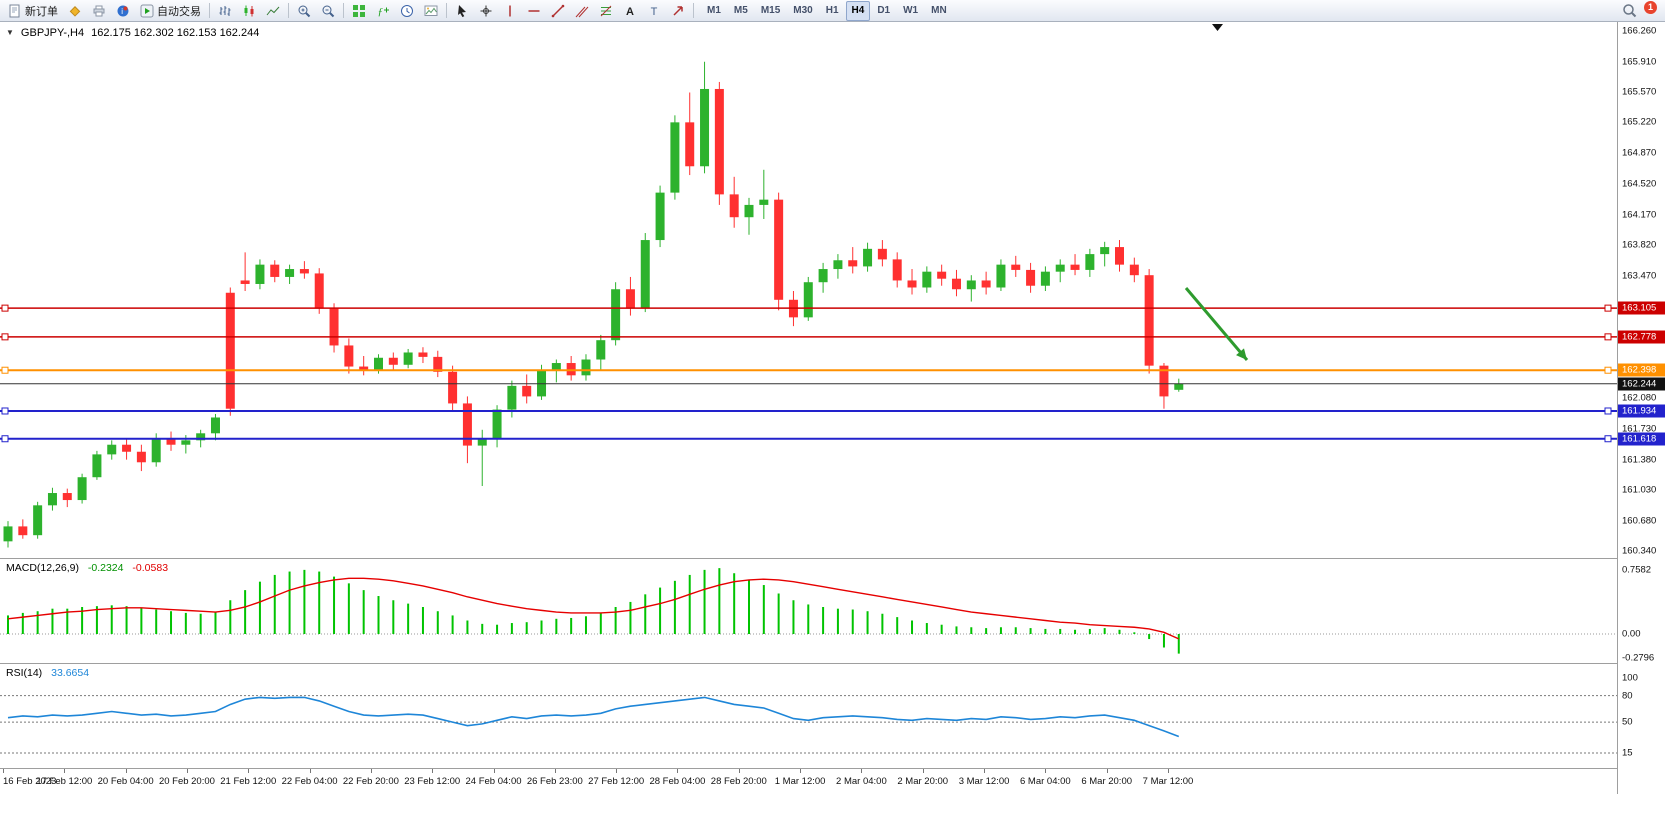 The image size is (1665, 837). I want to click on timeframe-m1-button: M1, so click(714, 10).